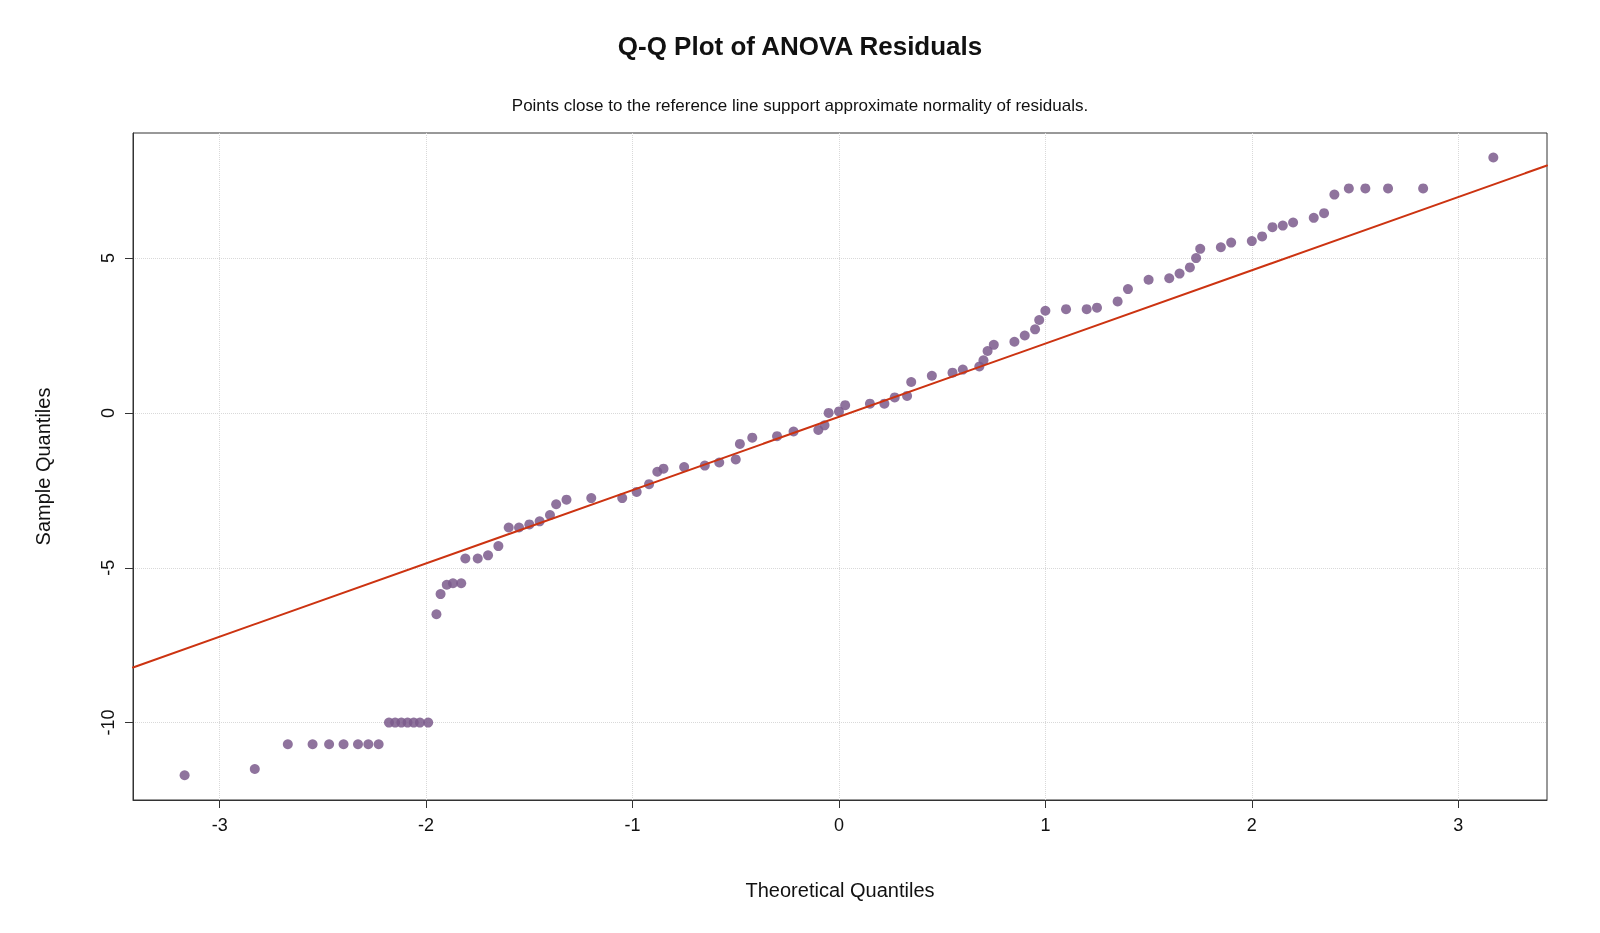  What do you see at coordinates (219, 825) in the screenshot?
I see `x-tick-label: -3` at bounding box center [219, 825].